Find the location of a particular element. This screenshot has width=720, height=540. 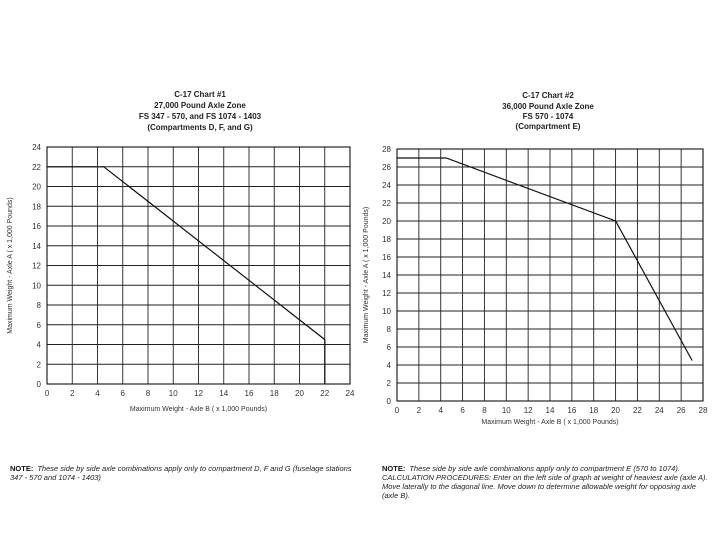

y-tick-label: 28 is located at coordinates (386, 149).